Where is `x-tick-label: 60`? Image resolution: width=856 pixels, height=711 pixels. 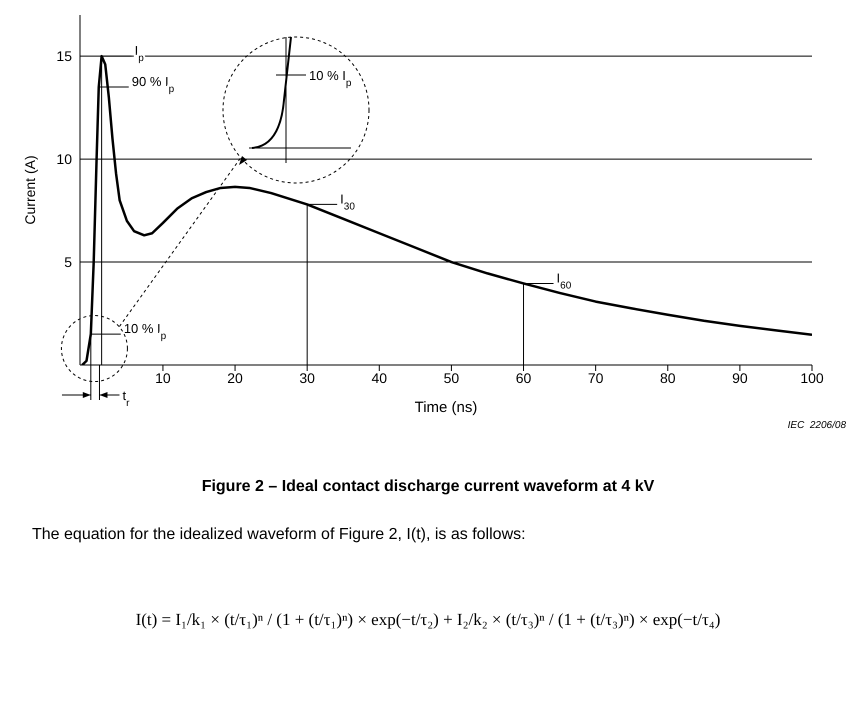 x-tick-label: 60 is located at coordinates (524, 378).